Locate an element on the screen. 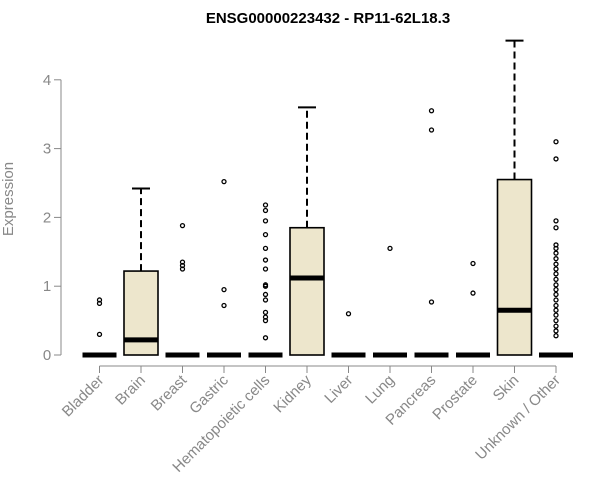 The height and width of the screenshot is (500, 600). x-tick-label: Bladder is located at coordinates (83, 396).